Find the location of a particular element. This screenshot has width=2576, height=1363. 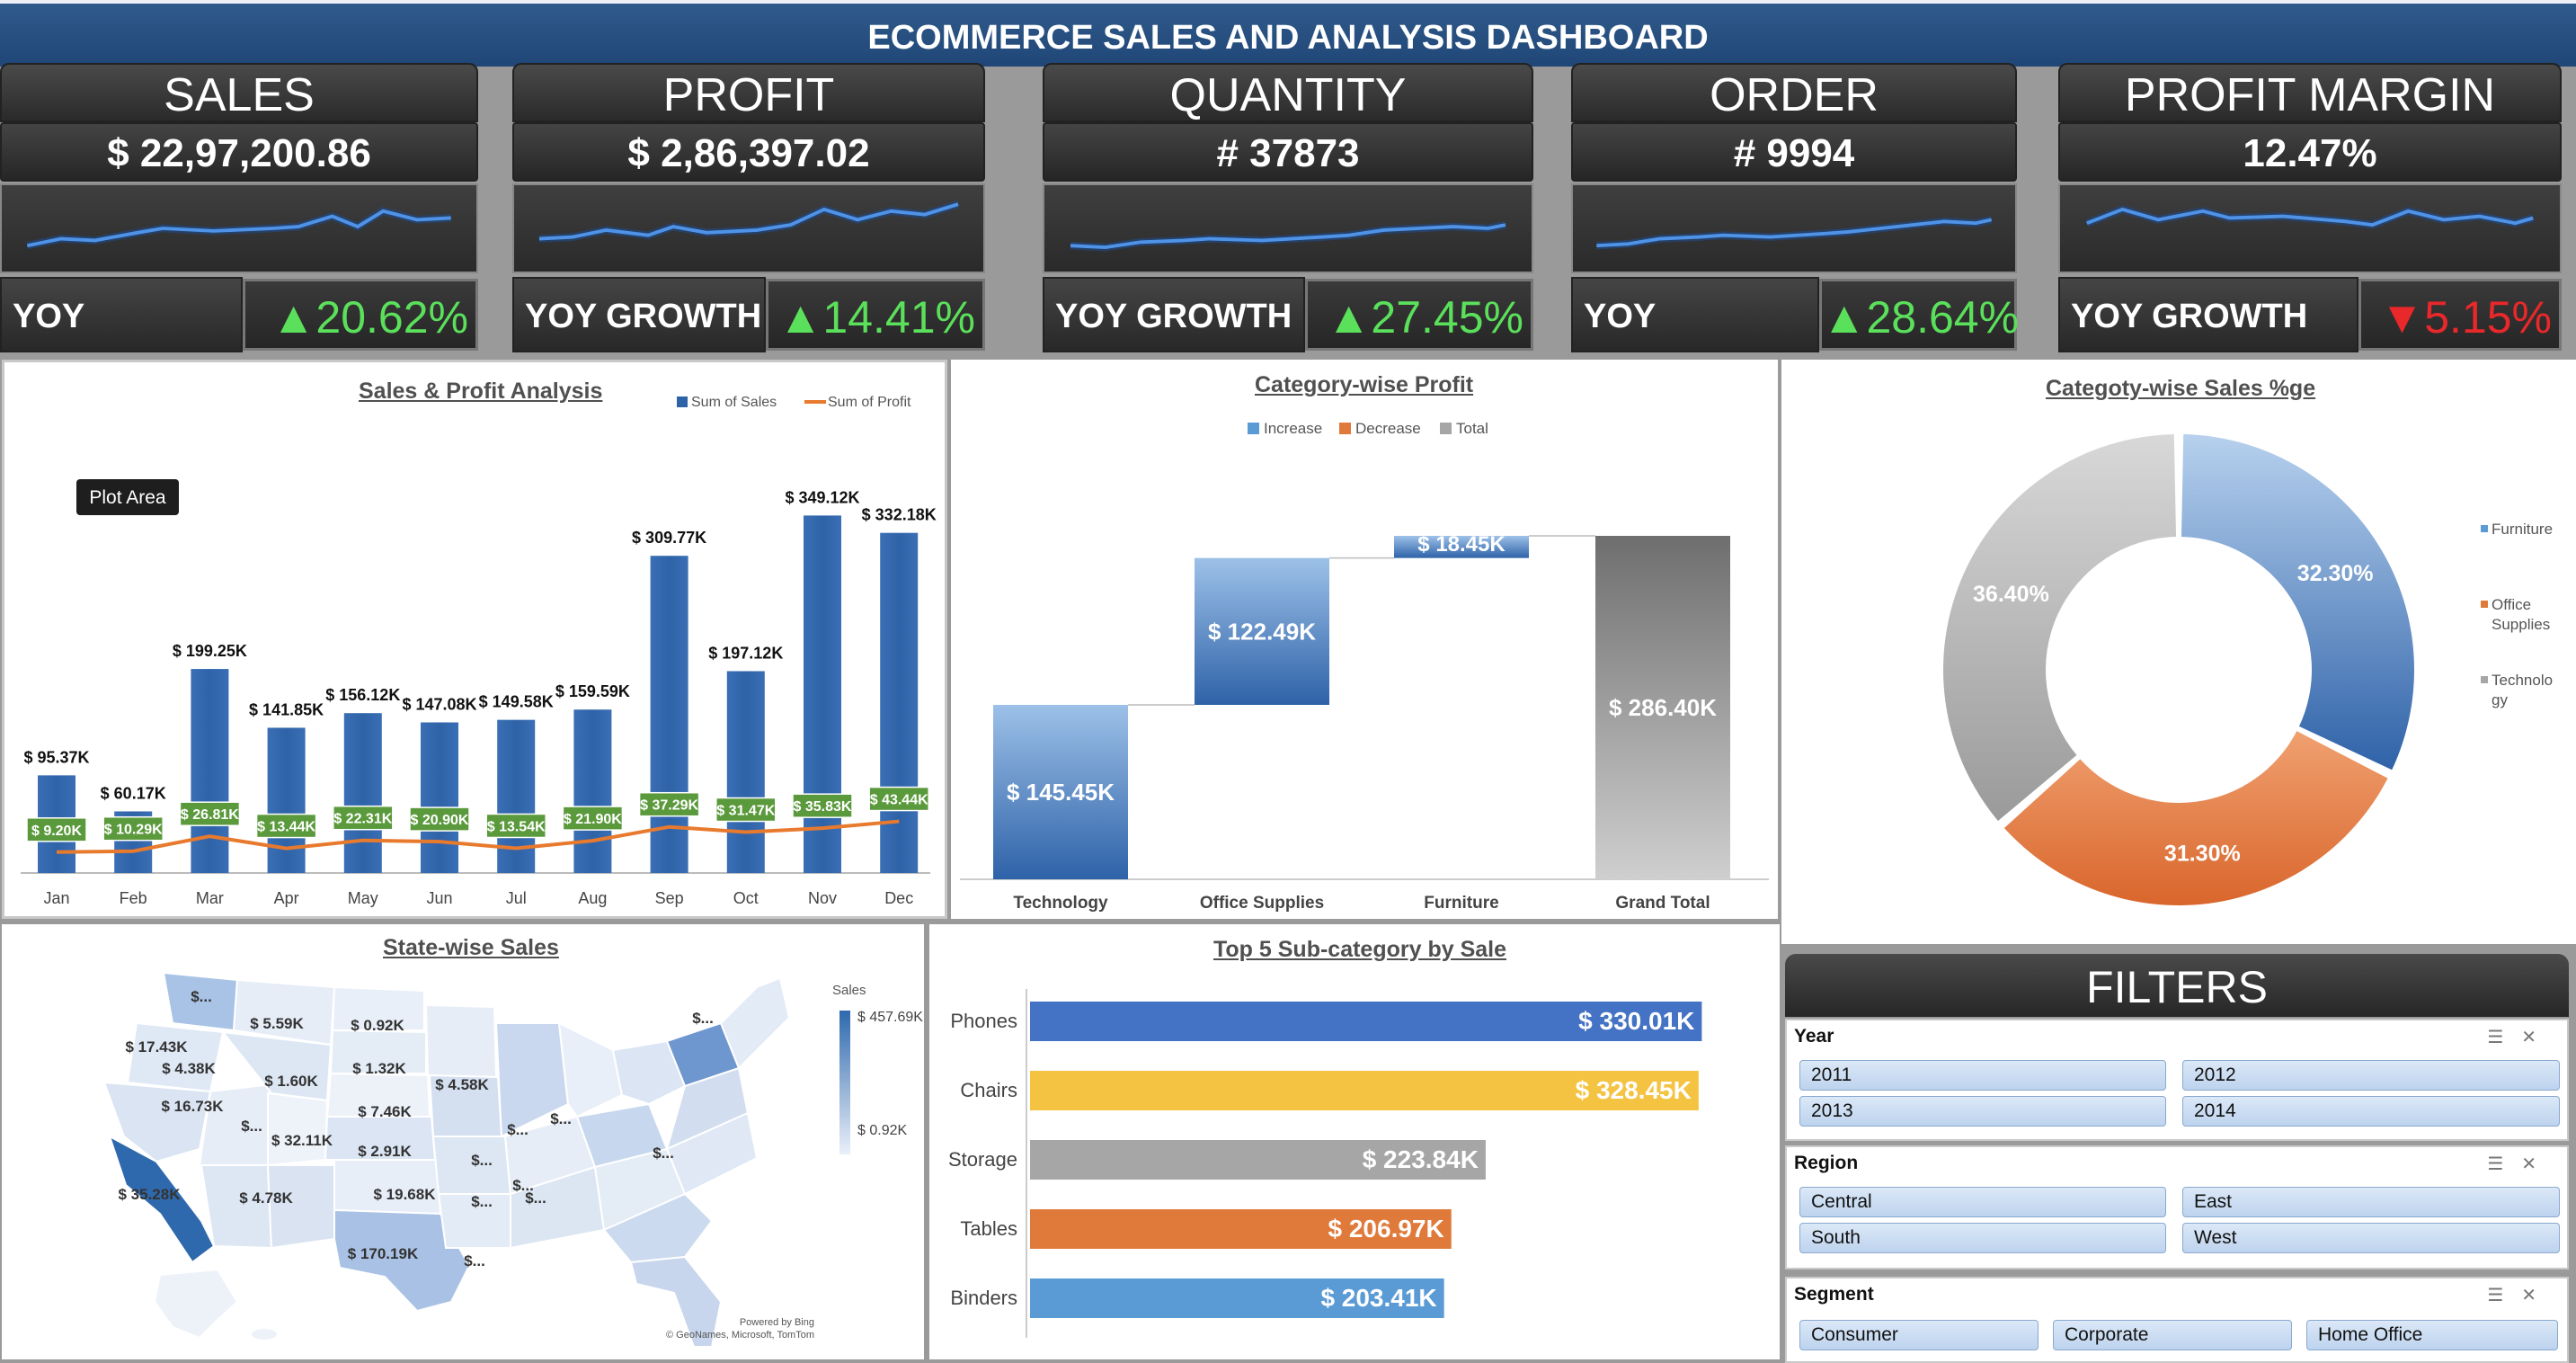

state-sales-label: $ 1.32K is located at coordinates (379, 1068).